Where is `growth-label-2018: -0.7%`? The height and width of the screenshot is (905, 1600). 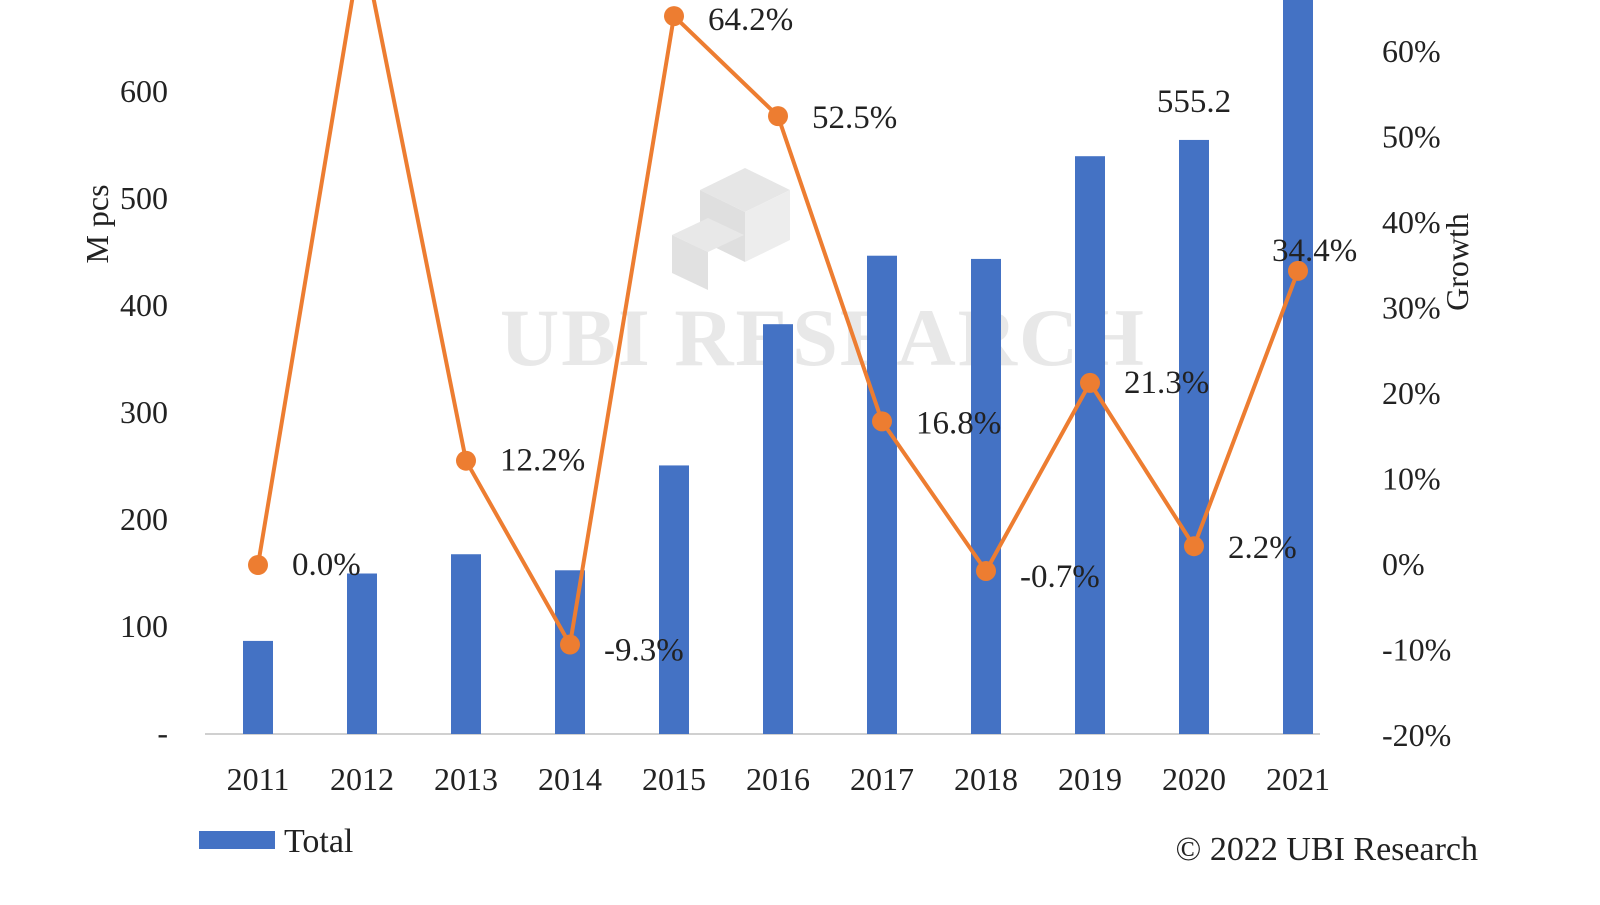
growth-label-2018: -0.7% is located at coordinates (1060, 577).